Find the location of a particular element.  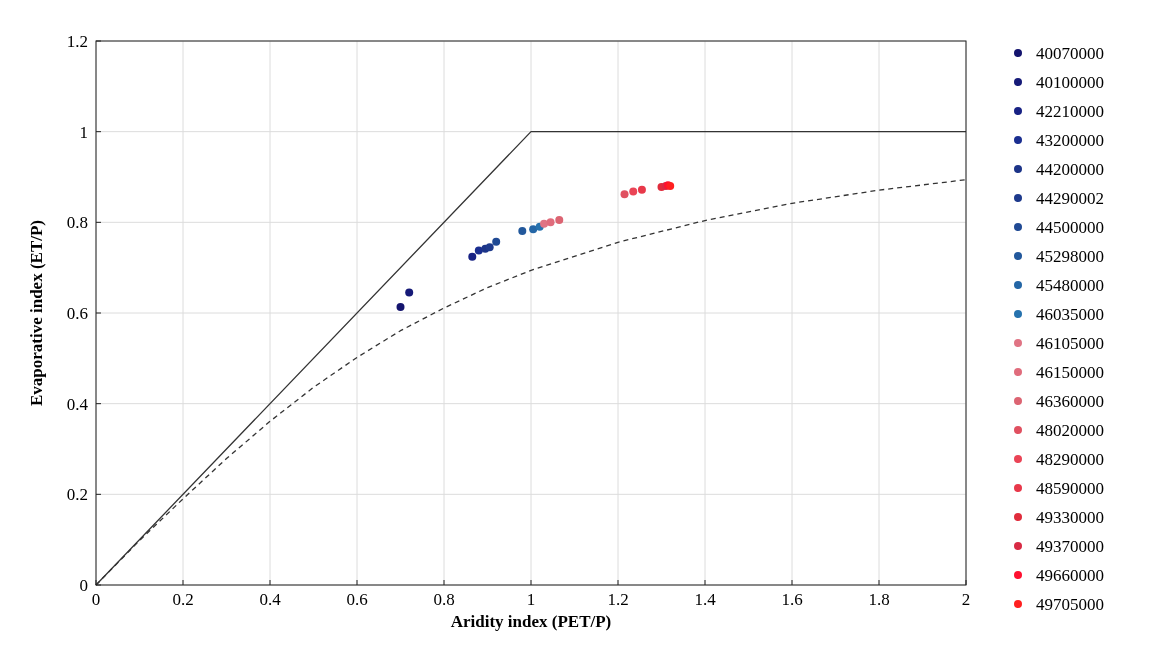

x-tick-label: 1.4 is located at coordinates (705, 599).